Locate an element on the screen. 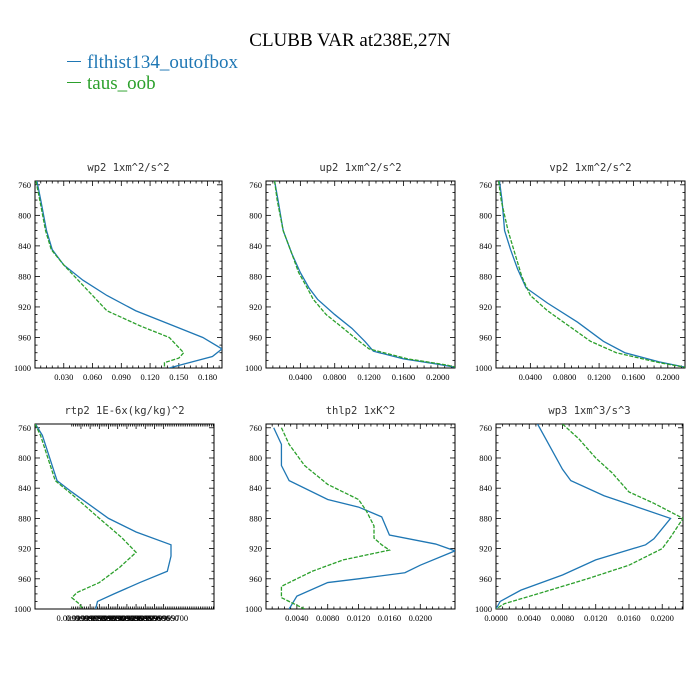  legend-entry-flthist134: flthist134_outofbox is located at coordinates (152, 63).